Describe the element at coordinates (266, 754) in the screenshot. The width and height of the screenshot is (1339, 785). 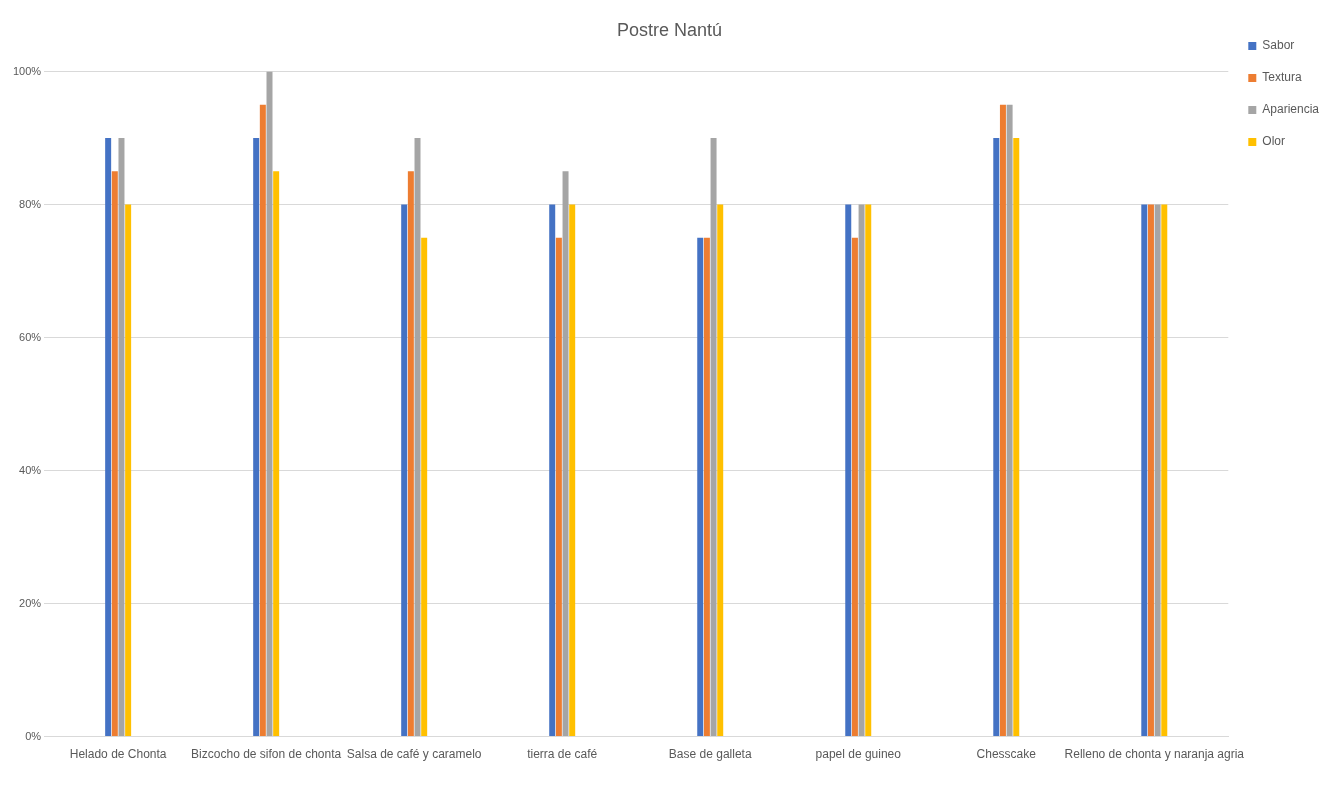
I see `x-tick-label: Bizcocho de sifon de chonta` at that location.